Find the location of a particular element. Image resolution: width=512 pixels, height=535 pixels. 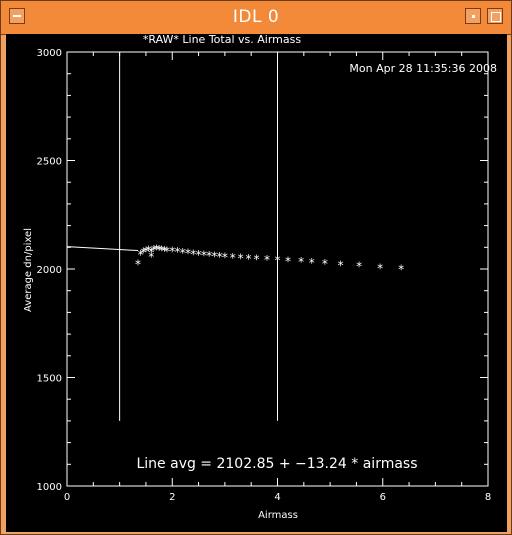

plot-title: *RAW* Line Total vs. Airmass is located at coordinates (222, 40).